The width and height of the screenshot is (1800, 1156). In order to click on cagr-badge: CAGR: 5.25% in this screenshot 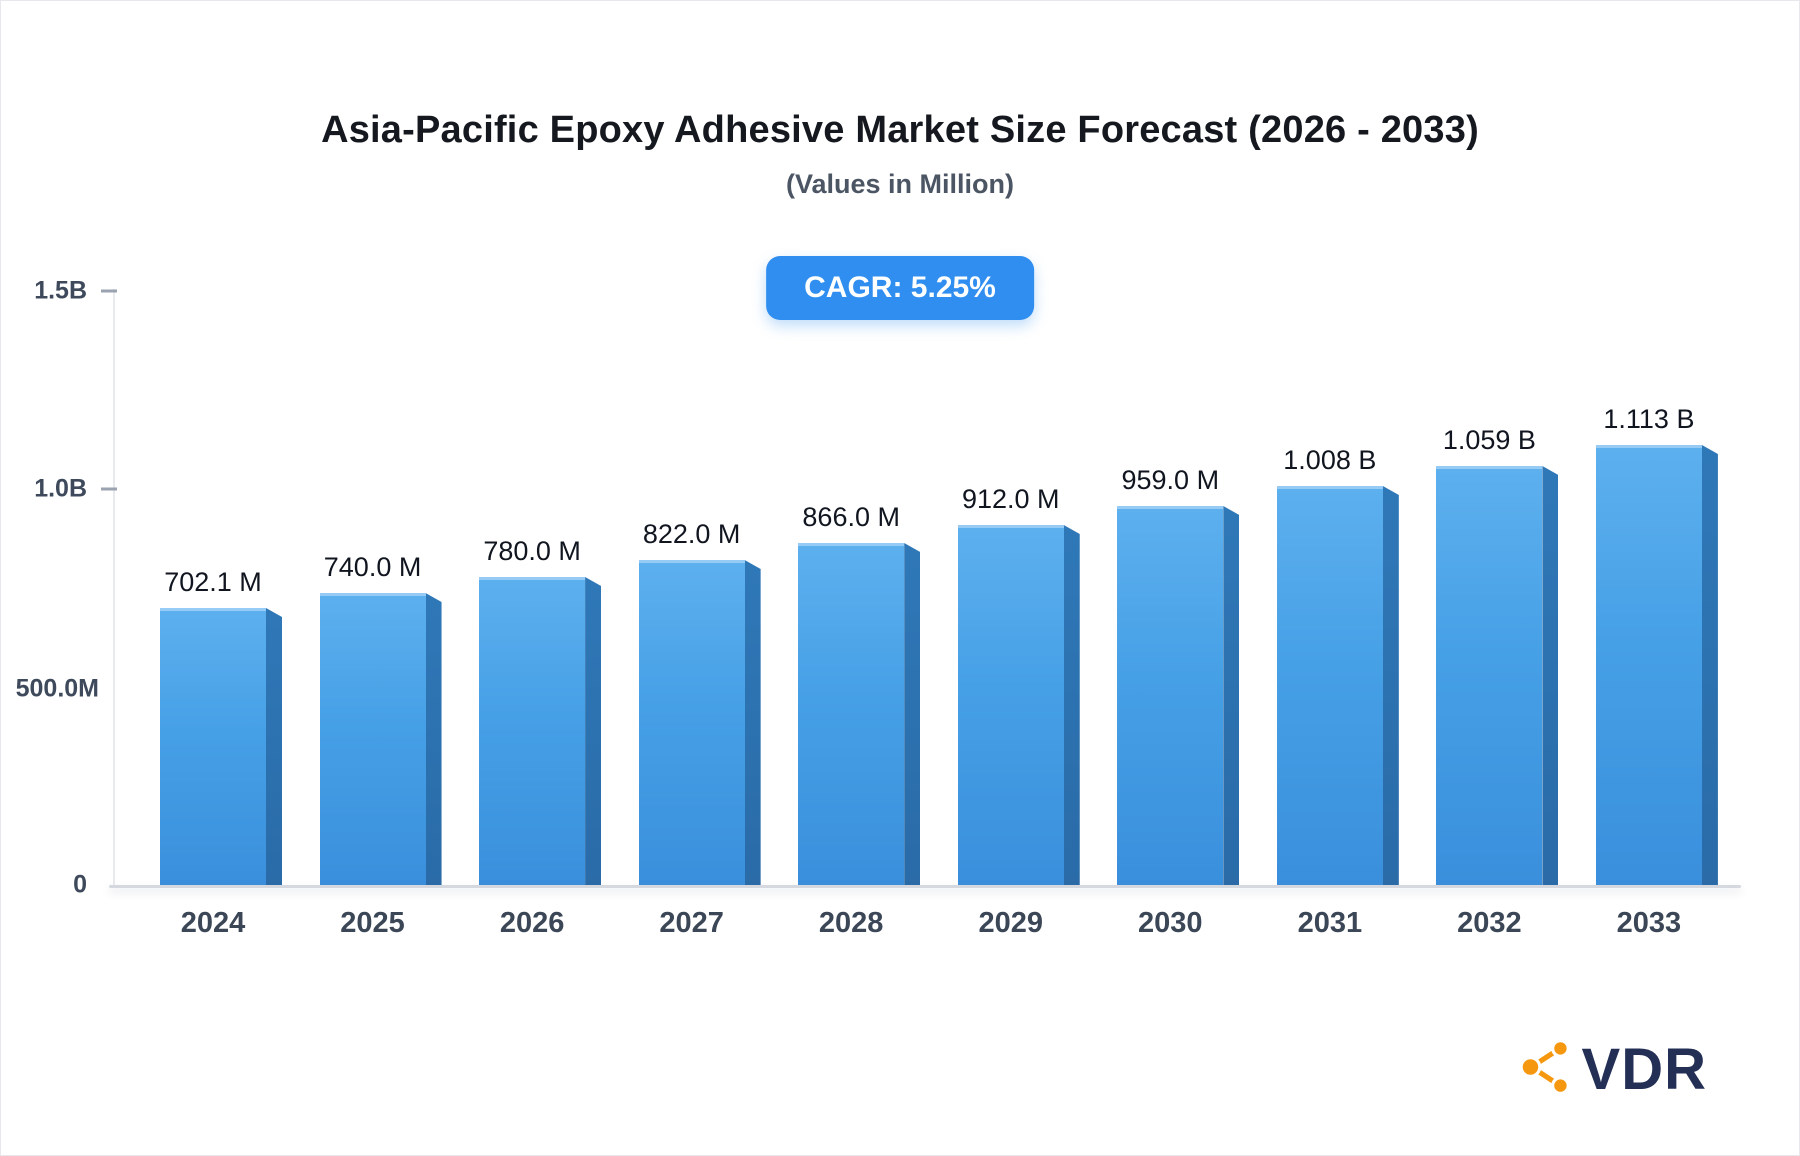, I will do `click(900, 288)`.